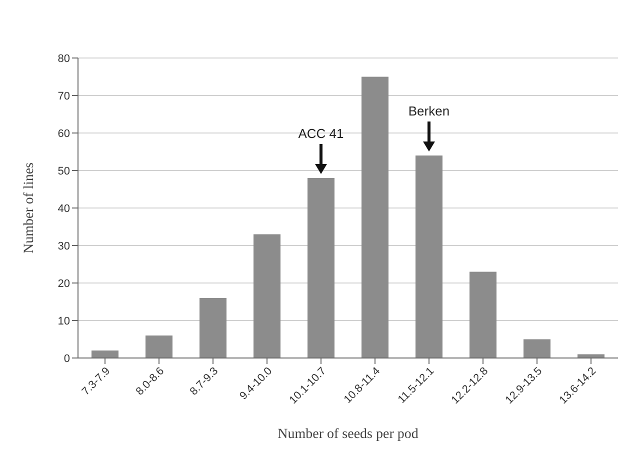 The height and width of the screenshot is (449, 637). What do you see at coordinates (64, 171) in the screenshot?
I see `y-tick-label: 50` at bounding box center [64, 171].